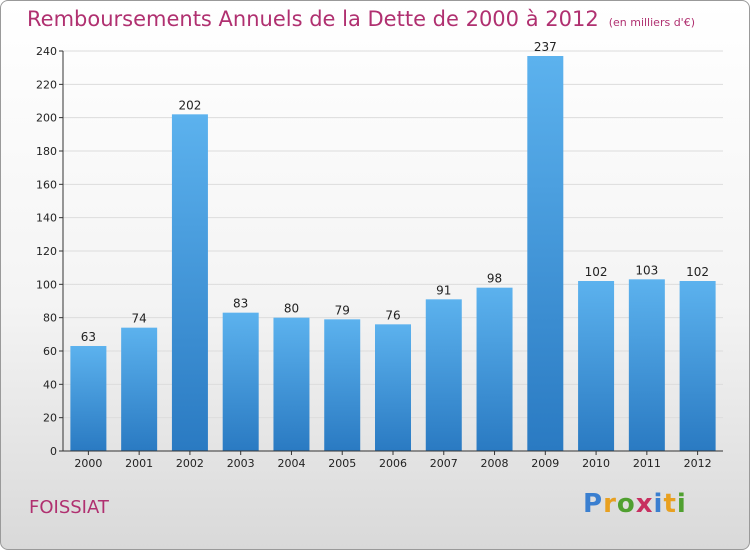 The width and height of the screenshot is (750, 550). Describe the element at coordinates (610, 504) in the screenshot. I see `logo-letter: r` at that location.